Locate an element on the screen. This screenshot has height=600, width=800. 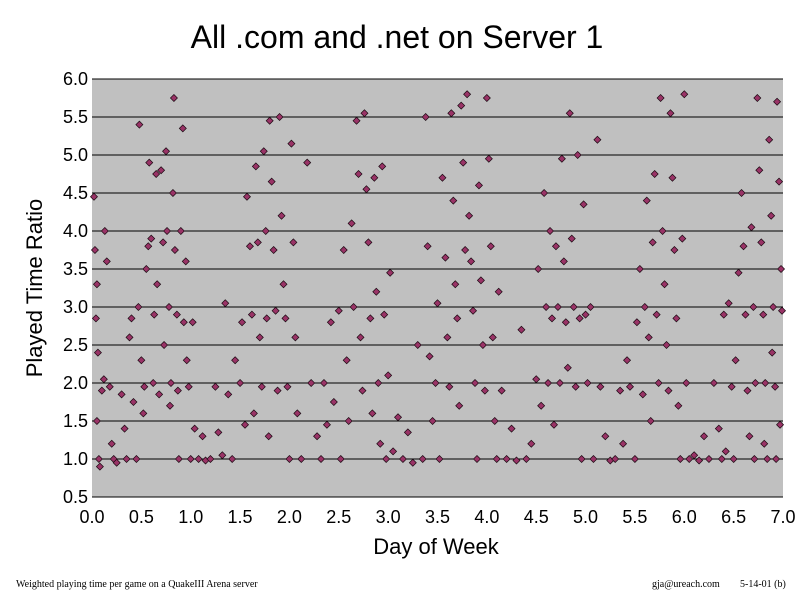
x-tick-label: 1.5 is located at coordinates (240, 517).